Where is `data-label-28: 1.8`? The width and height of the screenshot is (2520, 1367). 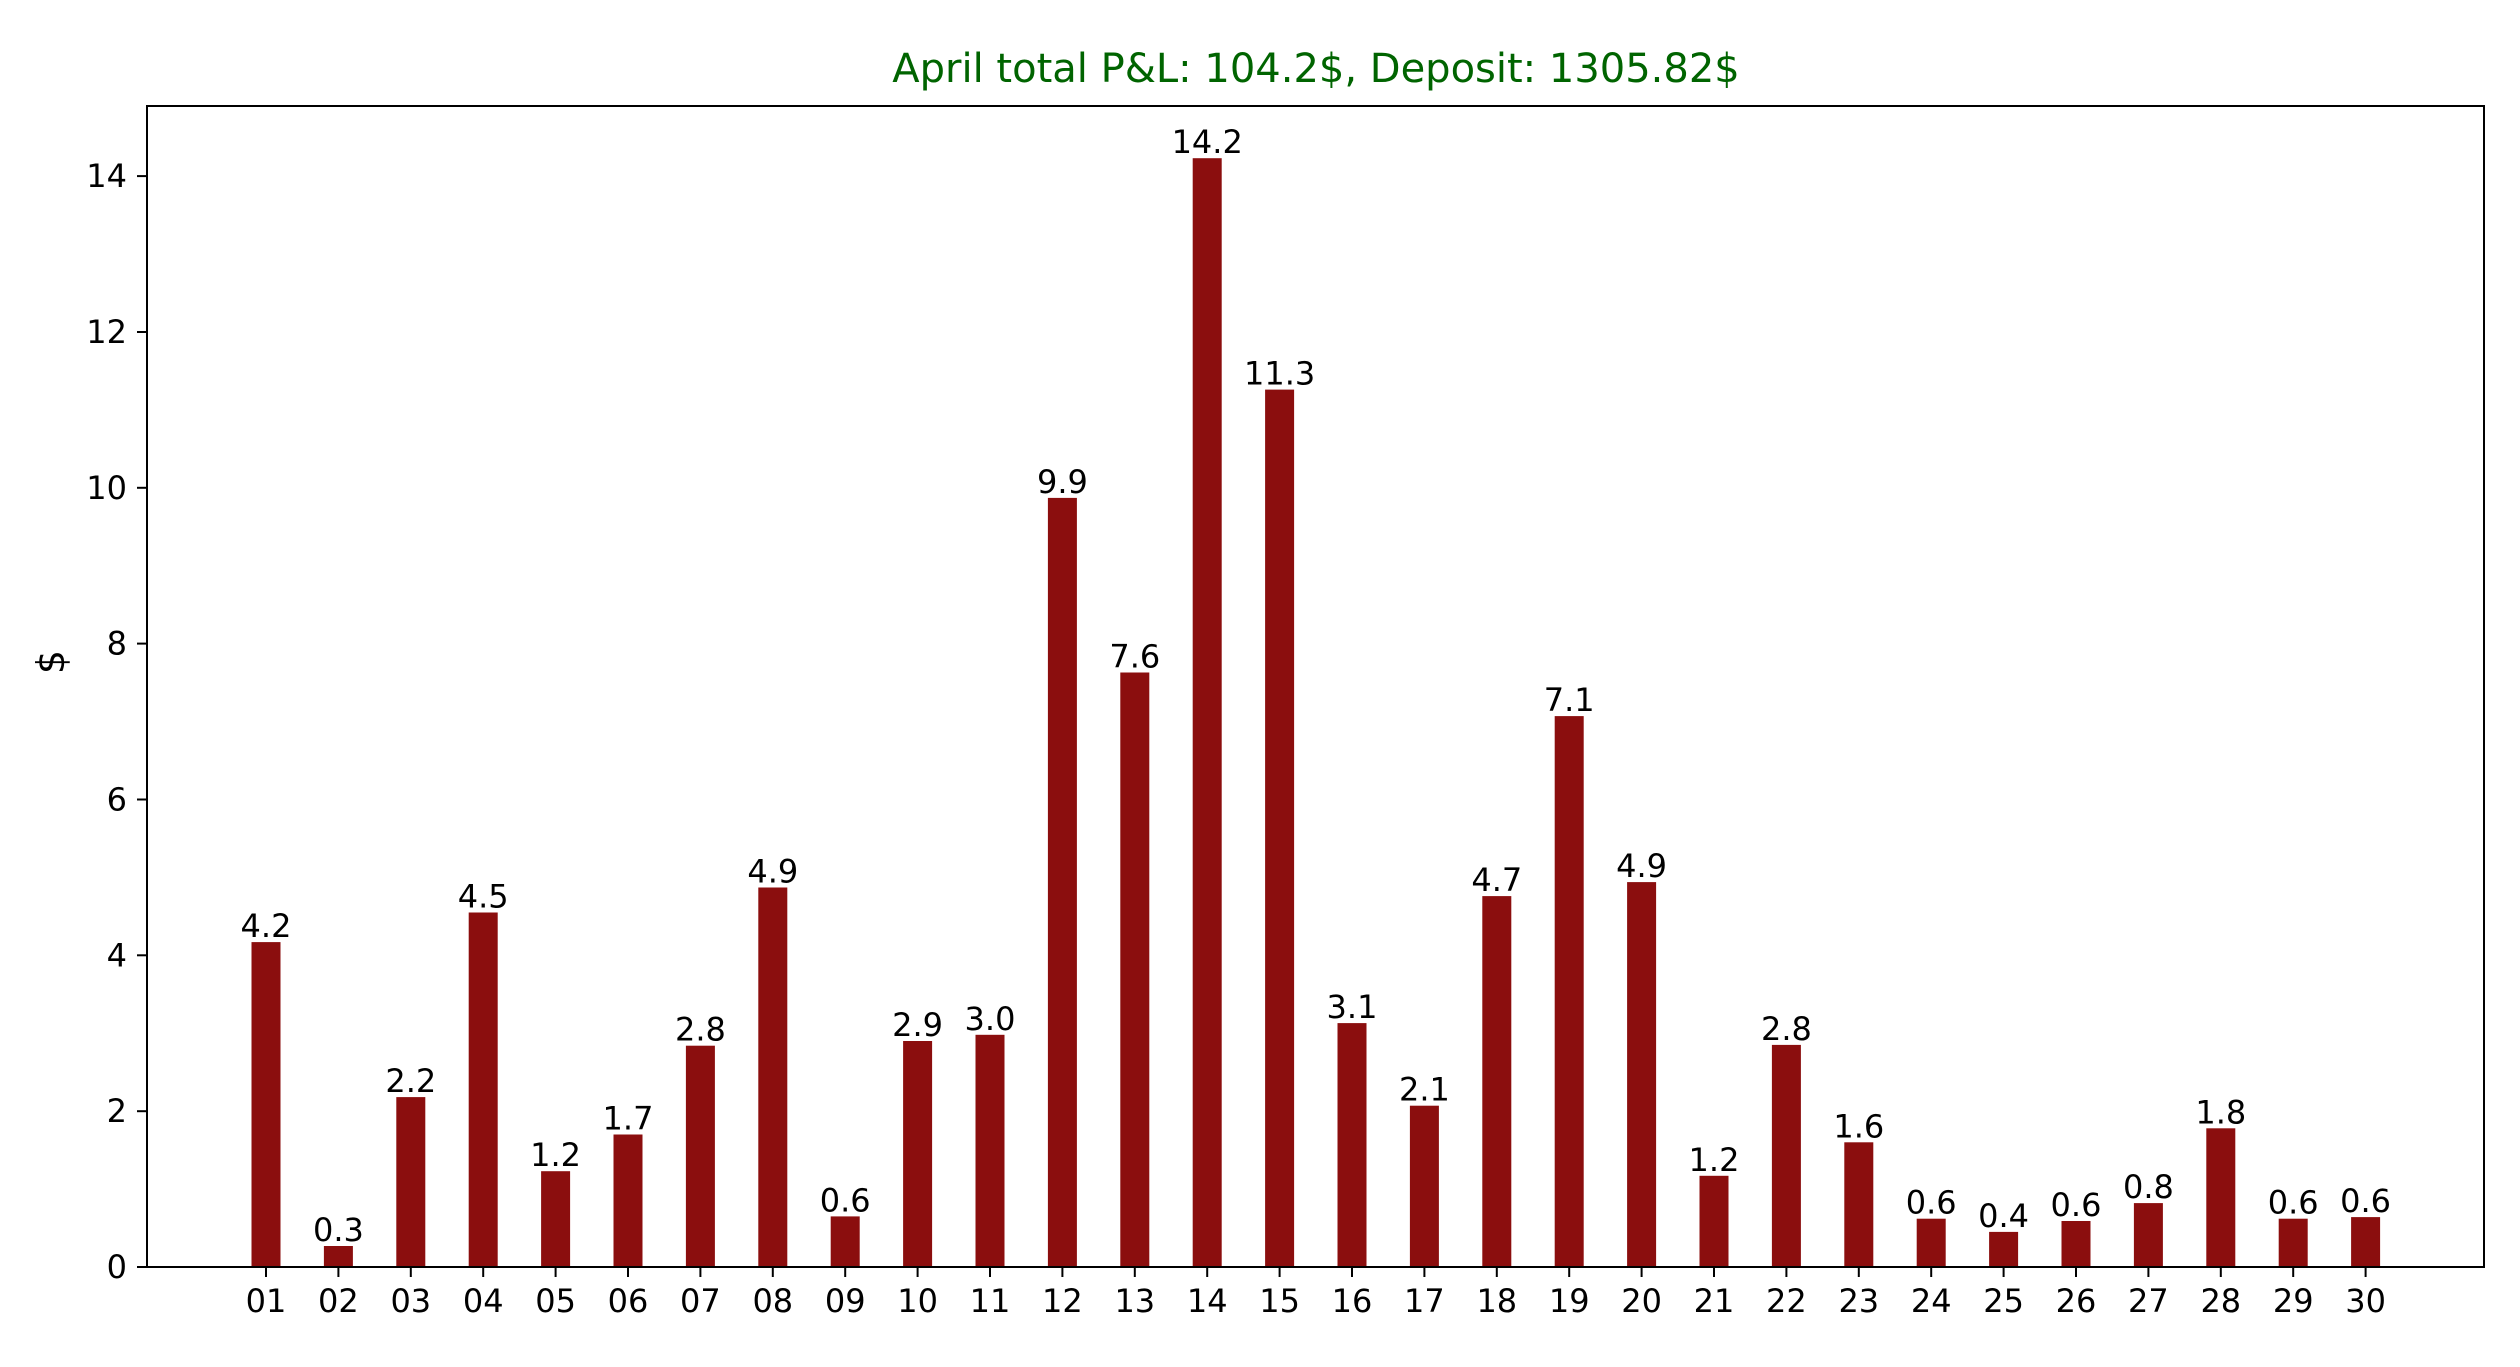 data-label-28: 1.8 is located at coordinates (2220, 1112).